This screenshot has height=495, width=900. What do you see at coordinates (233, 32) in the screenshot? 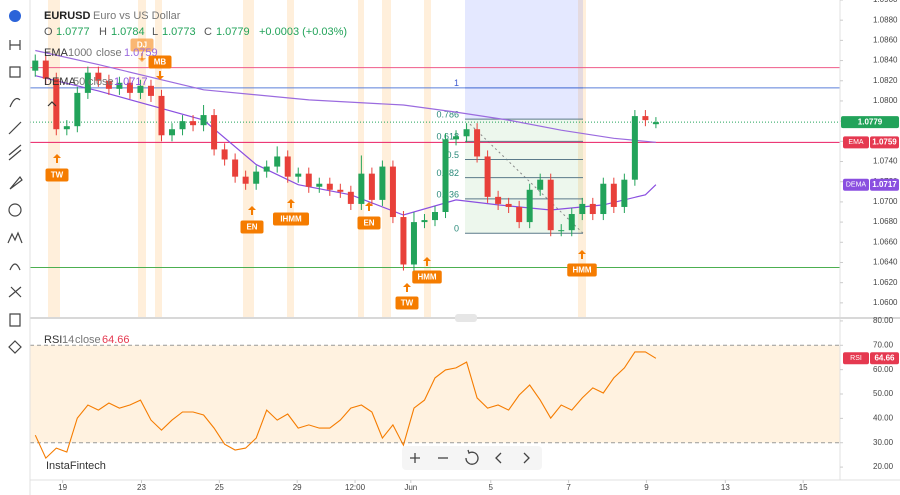
I see `ohlc-close: 1.0779` at bounding box center [233, 32].